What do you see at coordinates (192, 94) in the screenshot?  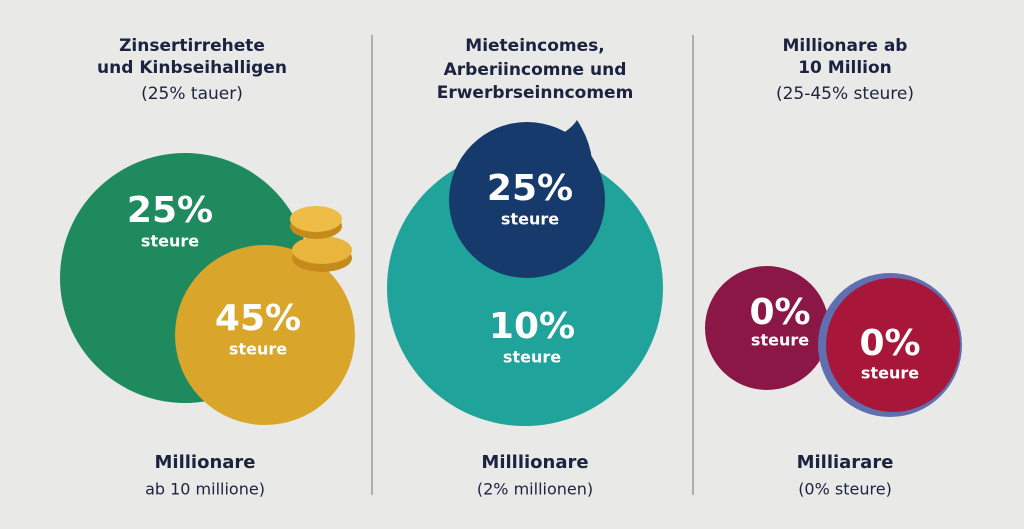 I see `panel-subtitle: (25% tauer)` at bounding box center [192, 94].